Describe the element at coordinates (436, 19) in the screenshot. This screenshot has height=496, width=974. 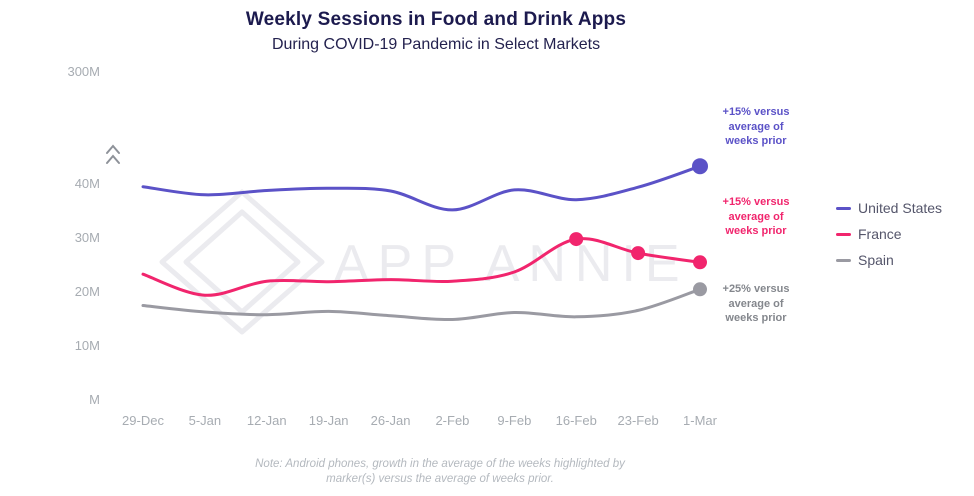
I see `chart-title: Weekly Sessions in Food and Drink Apps` at that location.